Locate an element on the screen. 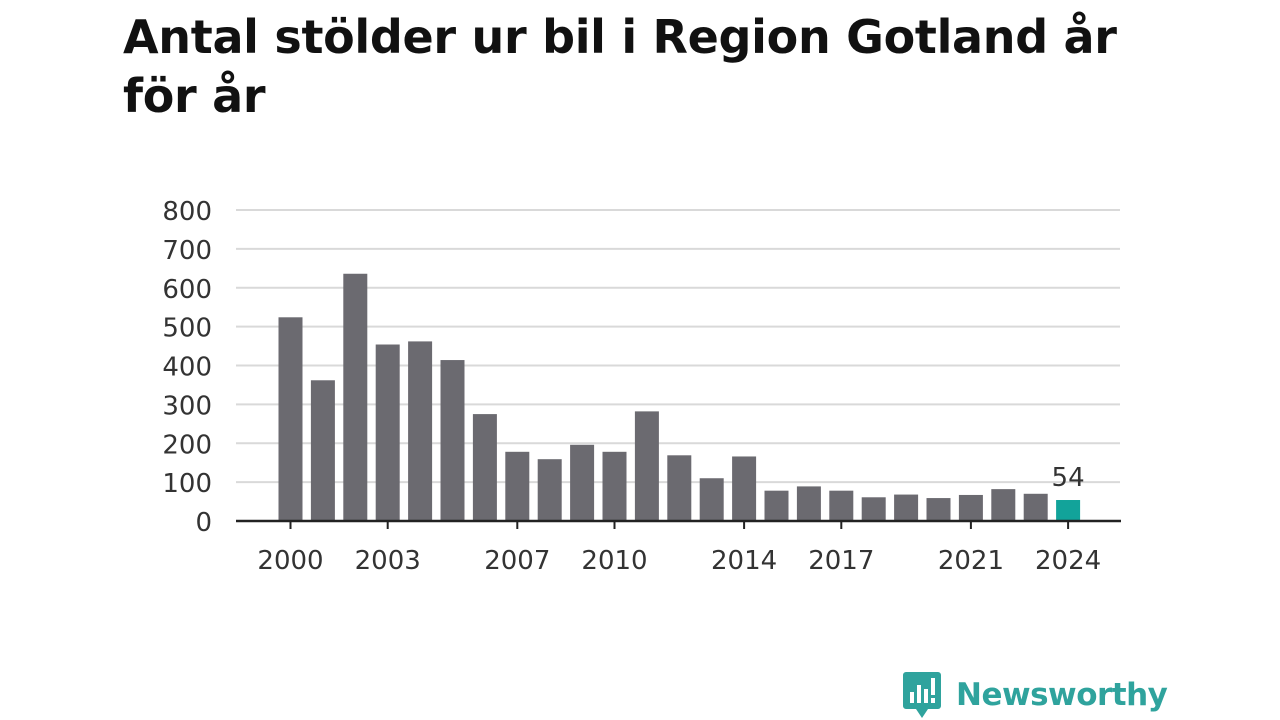  y-tick-label: 0 is located at coordinates (203, 523).